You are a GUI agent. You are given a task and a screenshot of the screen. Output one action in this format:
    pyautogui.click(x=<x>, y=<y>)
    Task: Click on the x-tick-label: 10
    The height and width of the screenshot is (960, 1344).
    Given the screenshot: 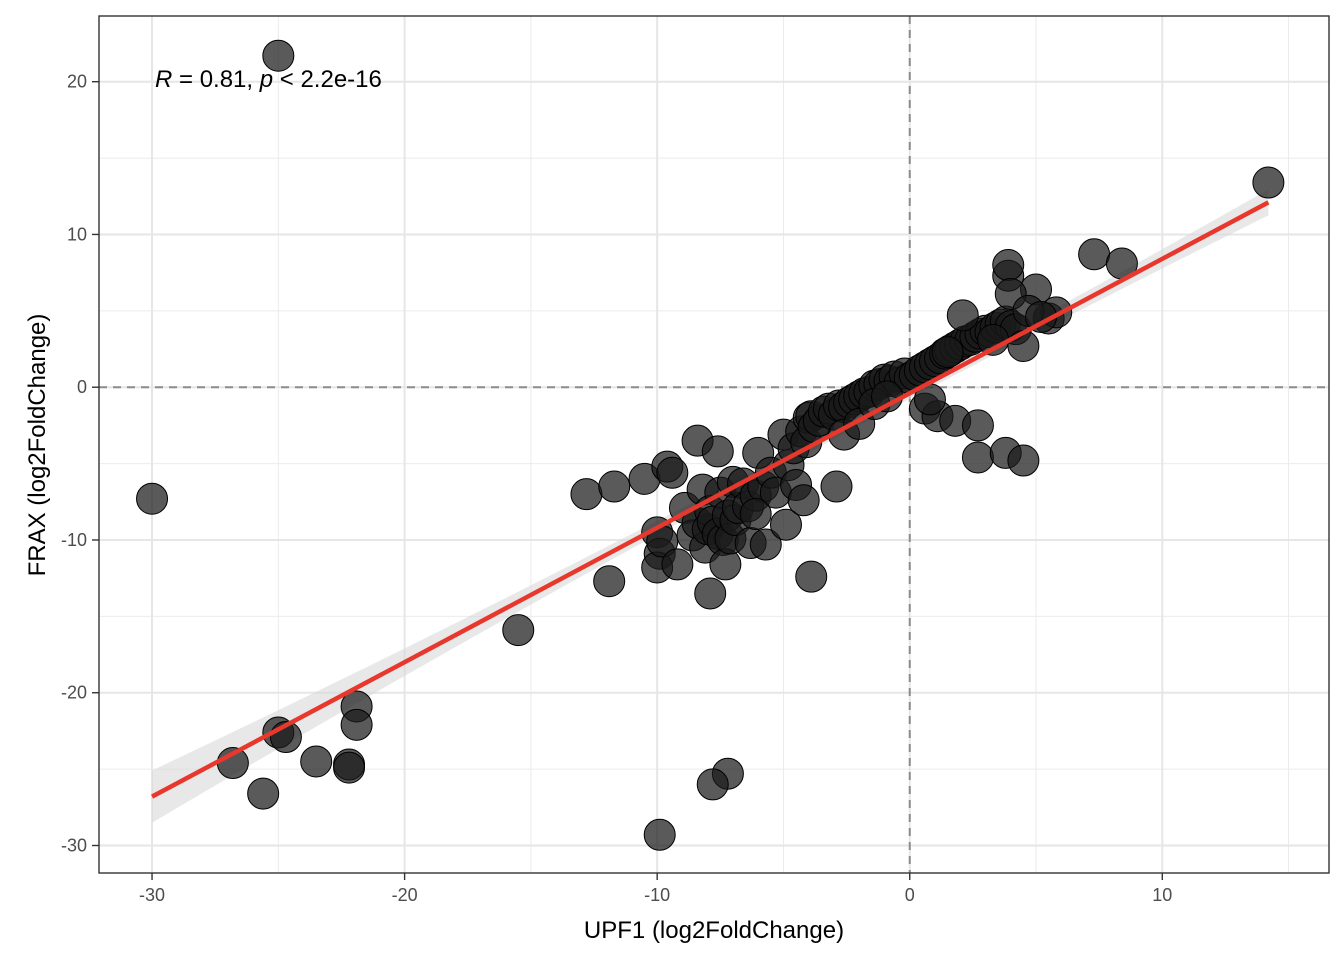 What is the action you would take?
    pyautogui.click(x=1162, y=895)
    